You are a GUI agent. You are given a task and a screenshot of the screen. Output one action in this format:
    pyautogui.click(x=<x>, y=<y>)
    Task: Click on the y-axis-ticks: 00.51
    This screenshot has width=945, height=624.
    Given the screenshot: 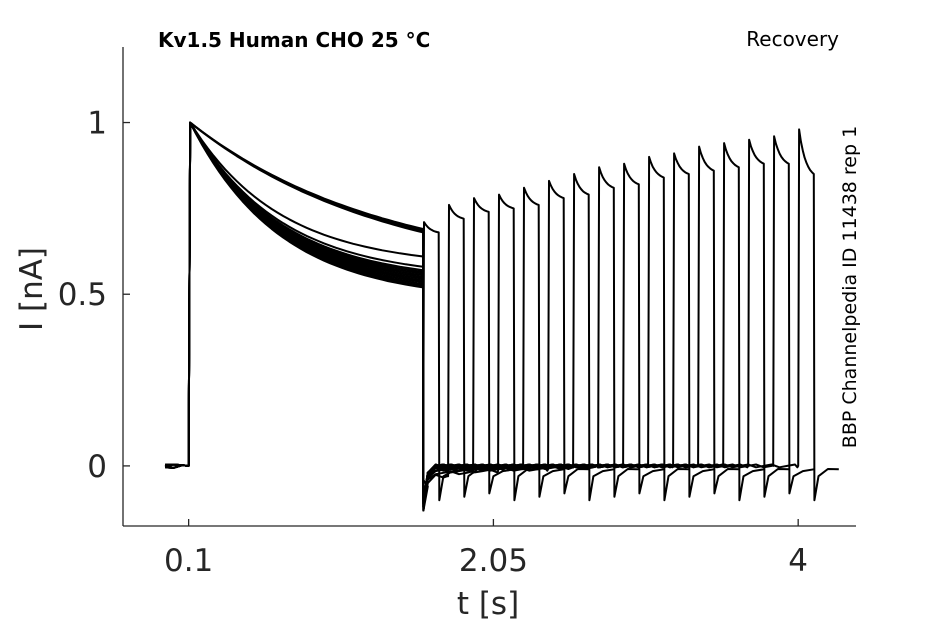 What is the action you would take?
    pyautogui.click(x=94, y=295)
    